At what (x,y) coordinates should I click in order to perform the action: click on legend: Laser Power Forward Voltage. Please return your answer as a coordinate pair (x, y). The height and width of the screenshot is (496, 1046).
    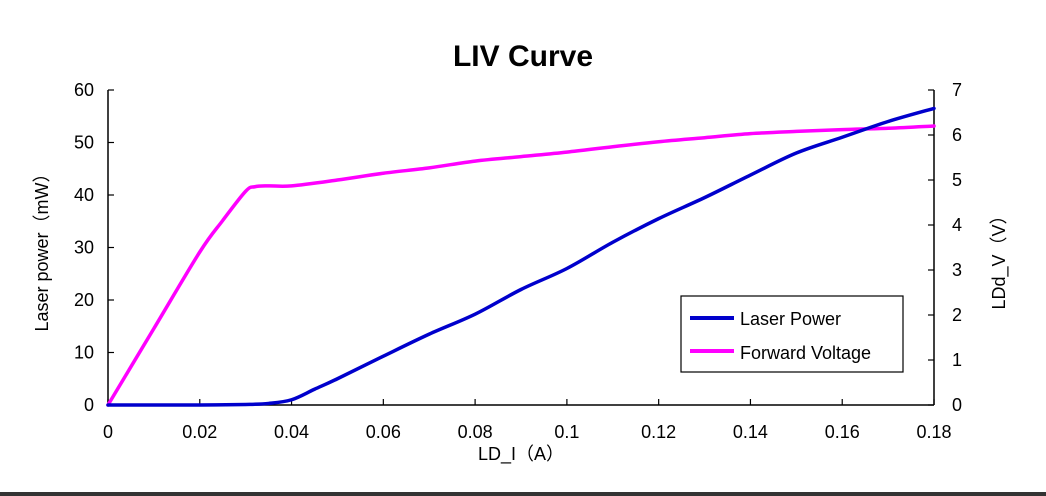
    Looking at the image, I should click on (792, 334).